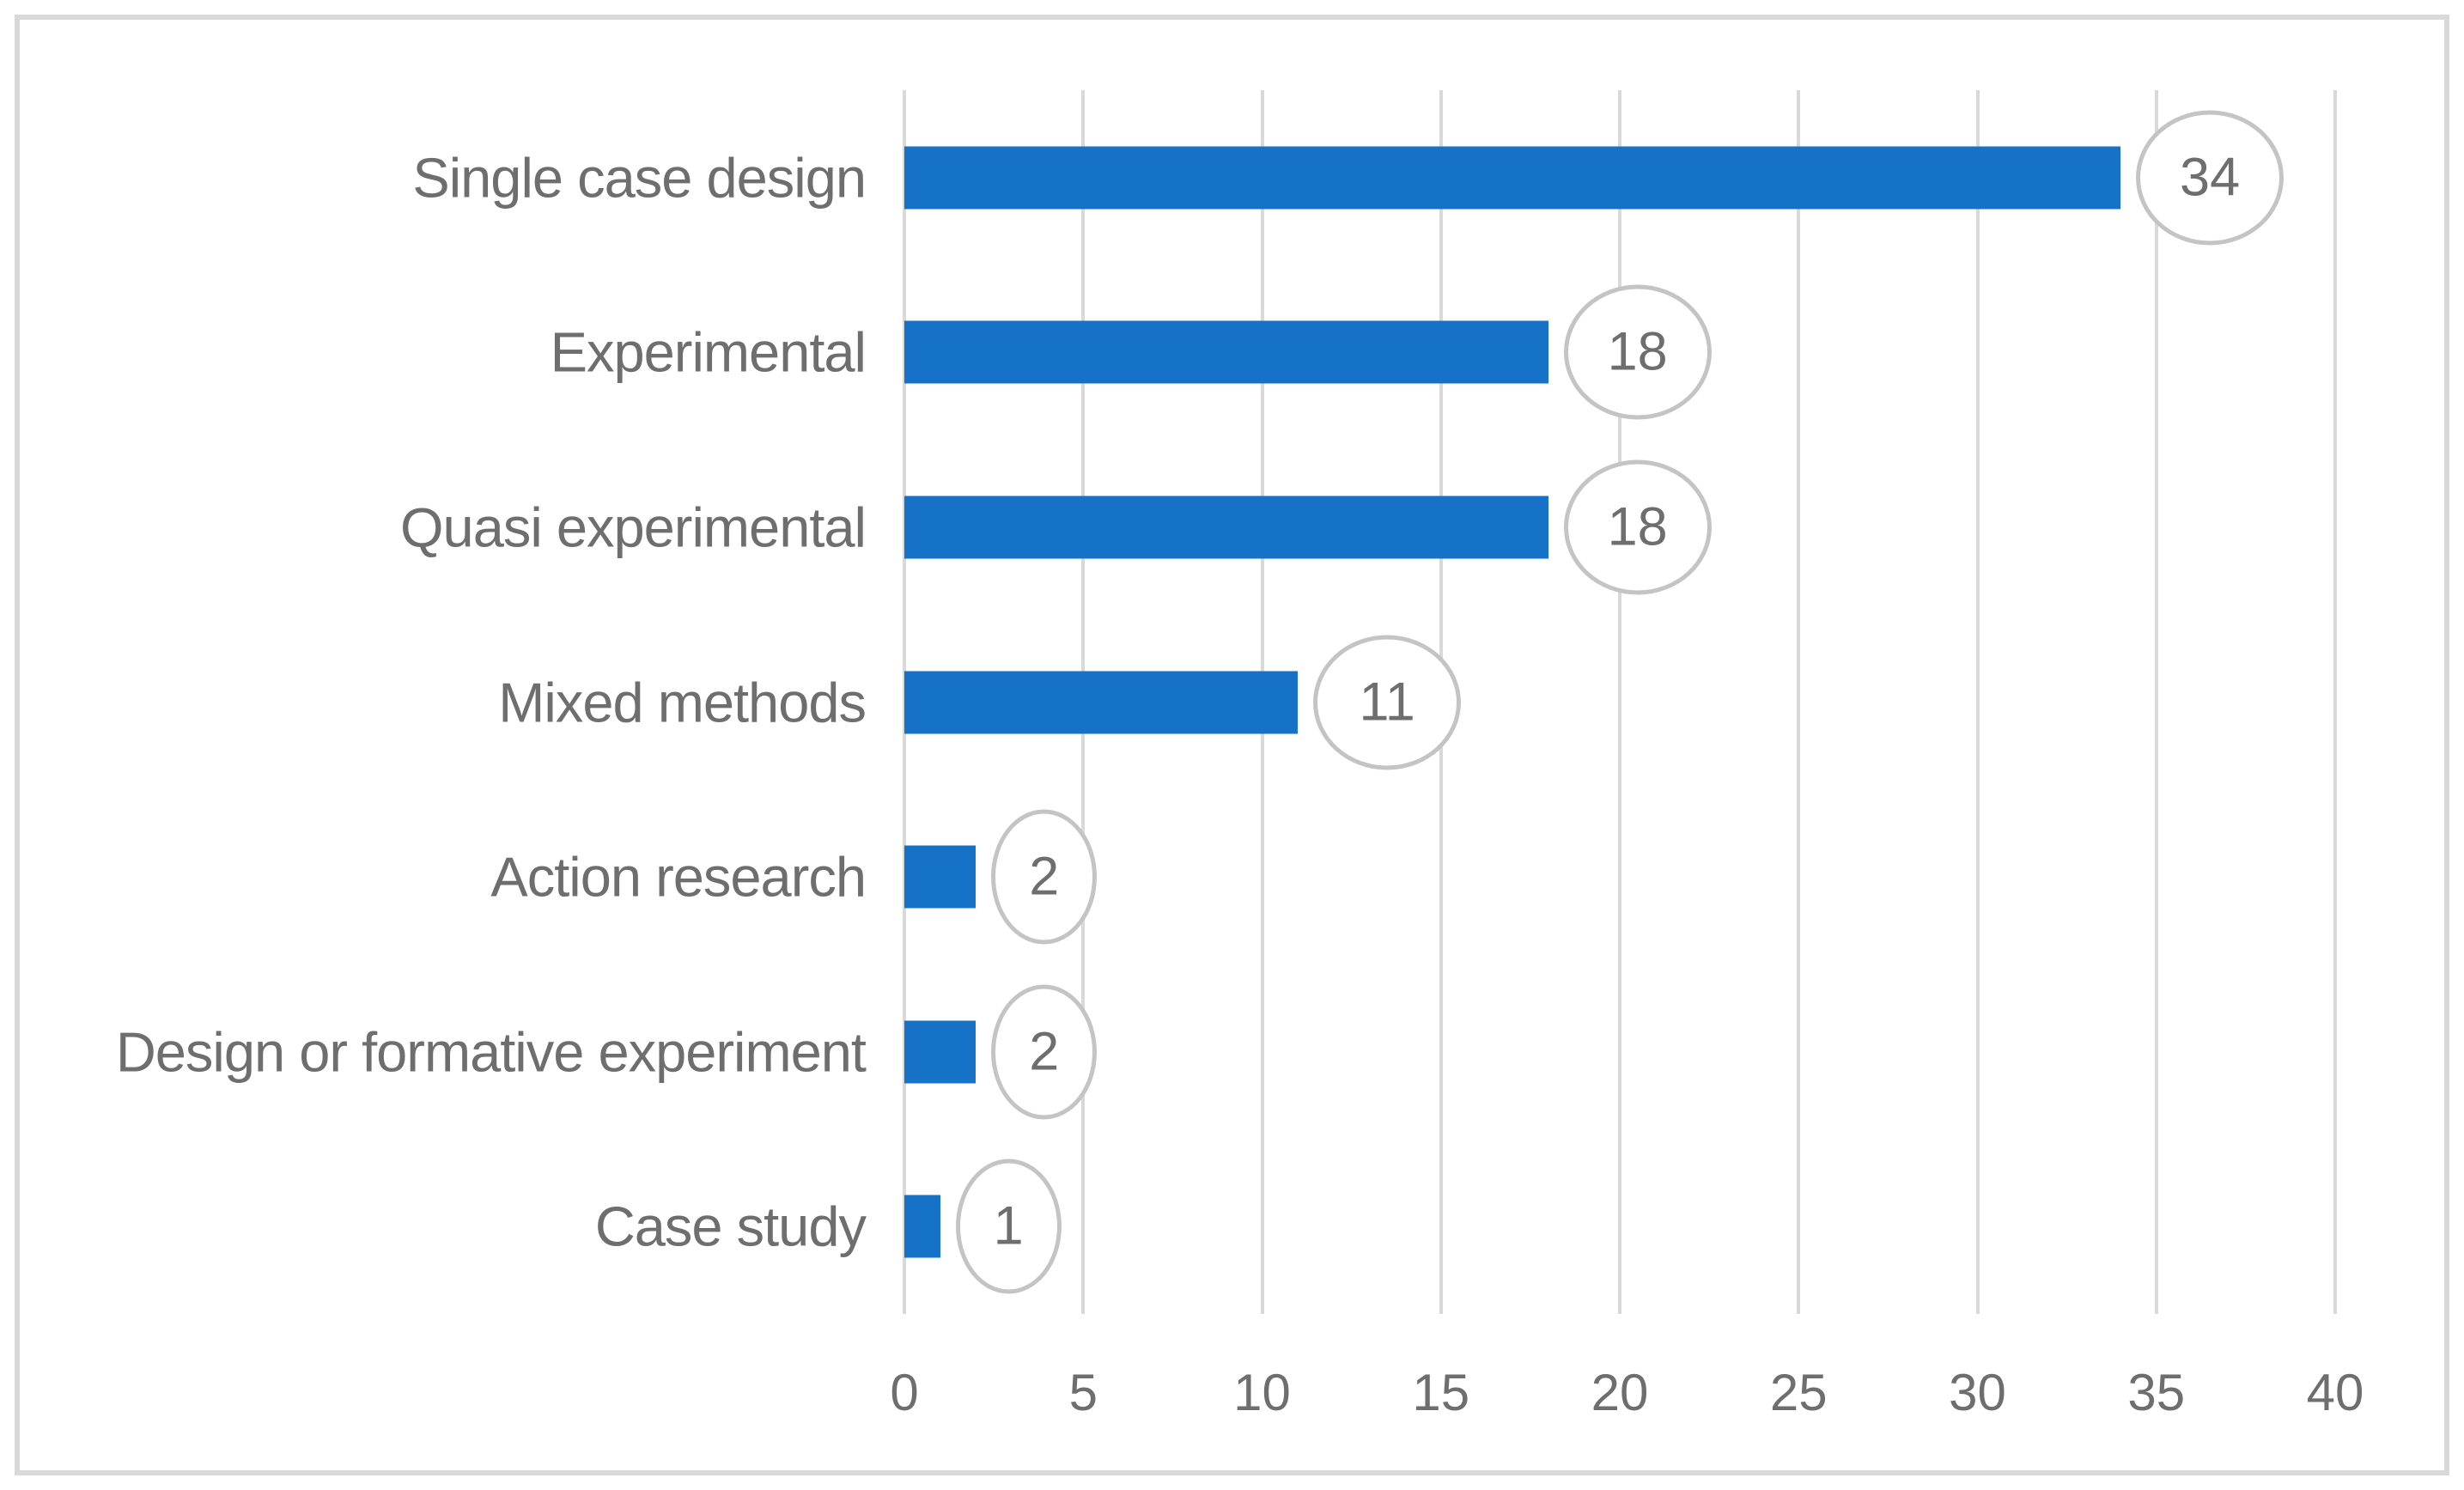 This screenshot has width=2464, height=1490. I want to click on data-label-circle: 11, so click(1387, 702).